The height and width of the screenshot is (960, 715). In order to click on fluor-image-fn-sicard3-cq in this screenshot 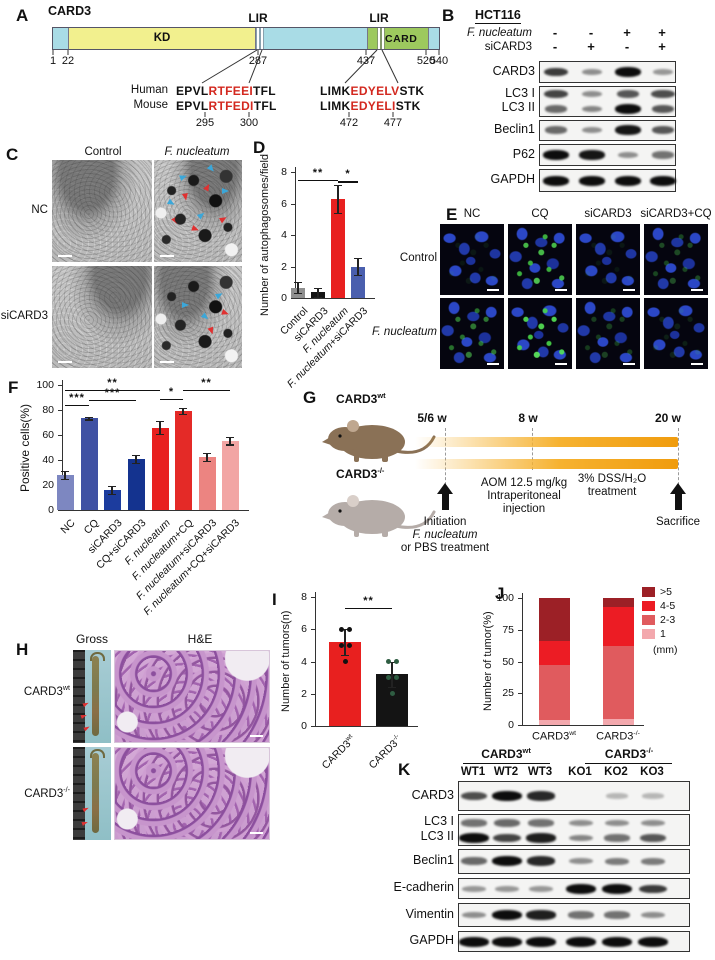, I will do `click(676, 333)`.